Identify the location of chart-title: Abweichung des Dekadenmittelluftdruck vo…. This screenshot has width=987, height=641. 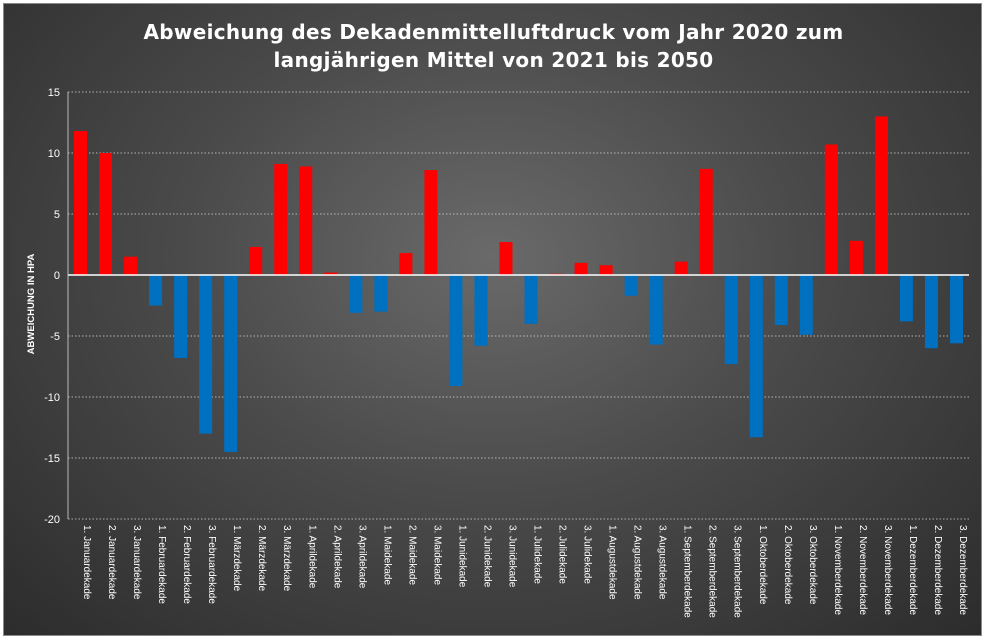
(493, 46).